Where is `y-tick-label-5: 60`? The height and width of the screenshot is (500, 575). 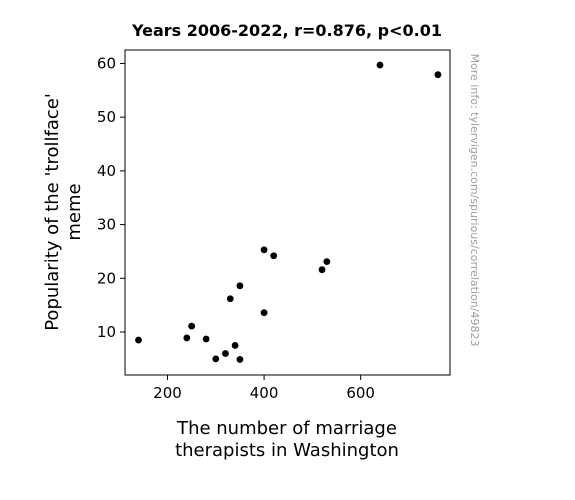 y-tick-label-5: 60 is located at coordinates (106, 63).